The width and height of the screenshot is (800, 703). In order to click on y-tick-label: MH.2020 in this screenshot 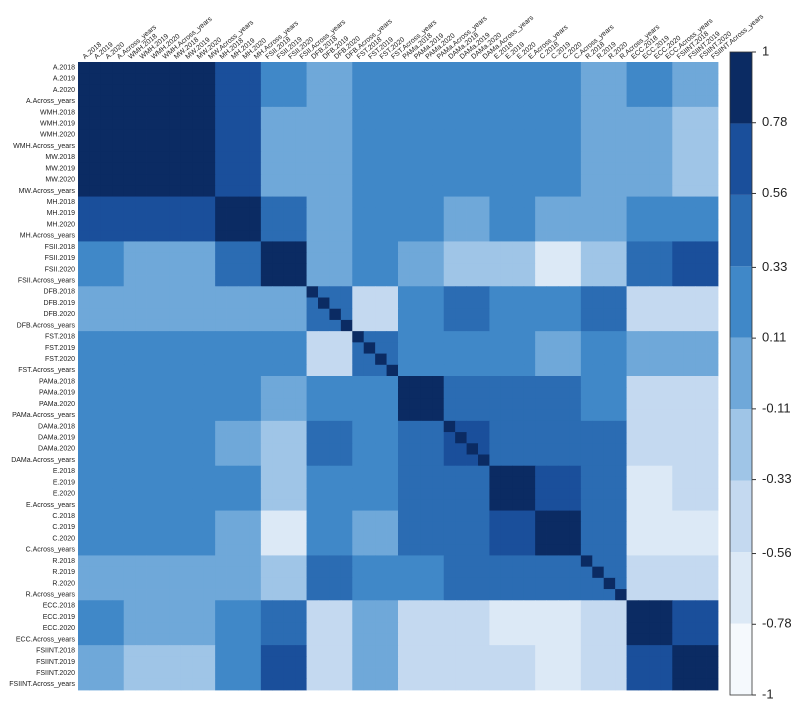, I will do `click(61, 224)`.